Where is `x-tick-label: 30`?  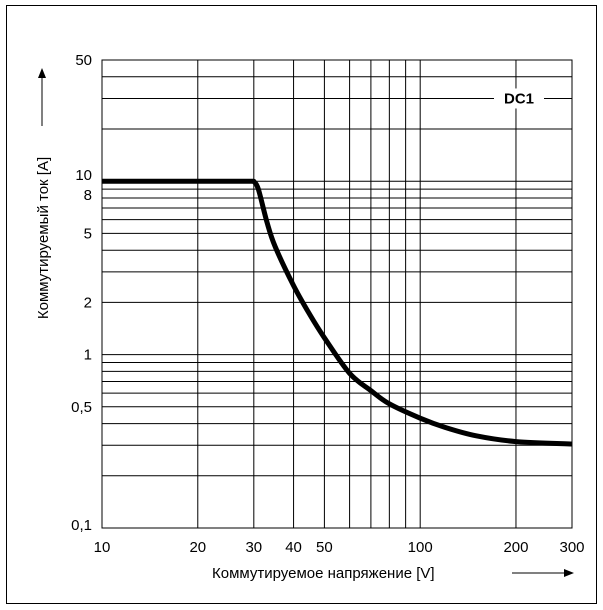 x-tick-label: 30 is located at coordinates (253, 547).